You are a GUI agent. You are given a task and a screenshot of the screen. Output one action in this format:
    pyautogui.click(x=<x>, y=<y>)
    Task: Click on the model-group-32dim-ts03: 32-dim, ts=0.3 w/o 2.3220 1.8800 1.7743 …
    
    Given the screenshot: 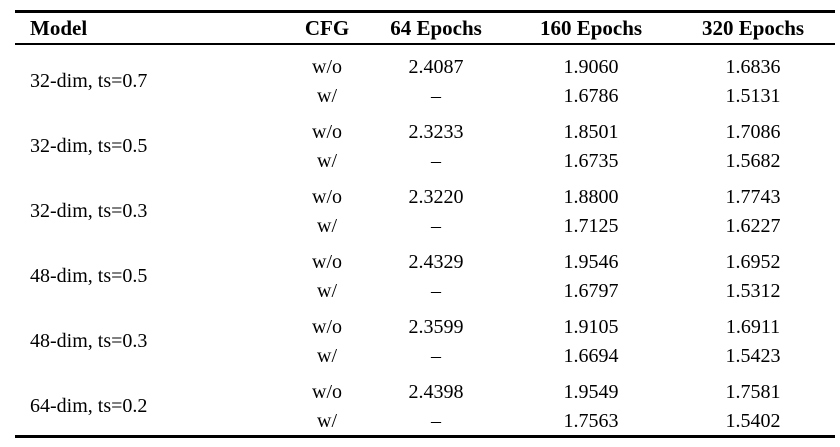 What is the action you would take?
    pyautogui.click(x=425, y=207)
    